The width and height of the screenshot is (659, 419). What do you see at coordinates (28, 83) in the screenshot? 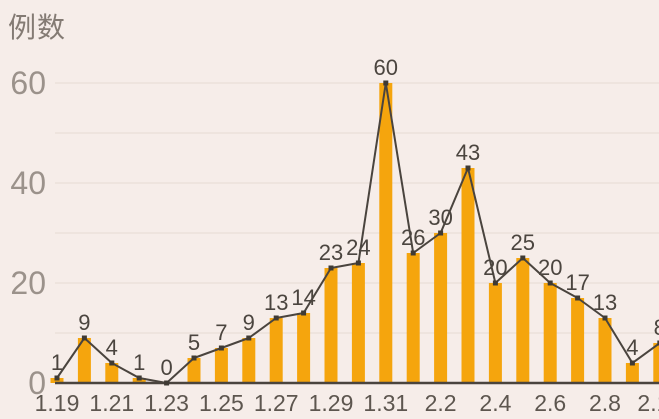
I see `y-tick-label: 60` at bounding box center [28, 83].